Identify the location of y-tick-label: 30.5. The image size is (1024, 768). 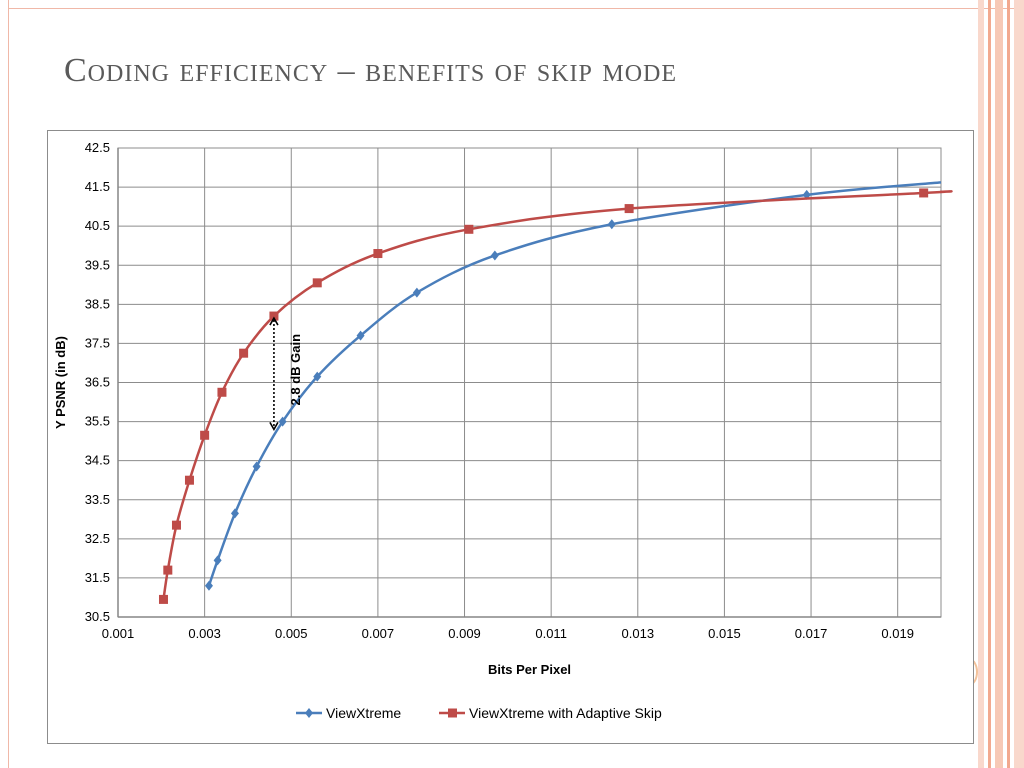
(97, 616).